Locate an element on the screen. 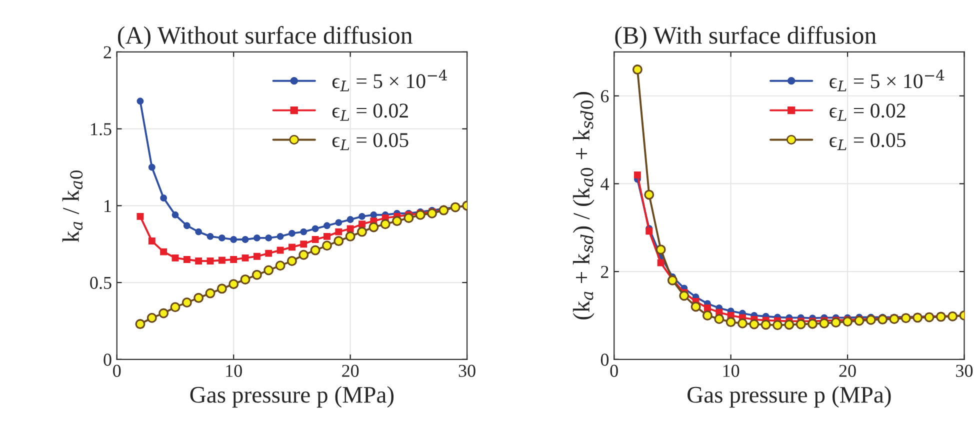 Image resolution: width=974 pixels, height=433 pixels. y-tick-label: 4 is located at coordinates (604, 184).